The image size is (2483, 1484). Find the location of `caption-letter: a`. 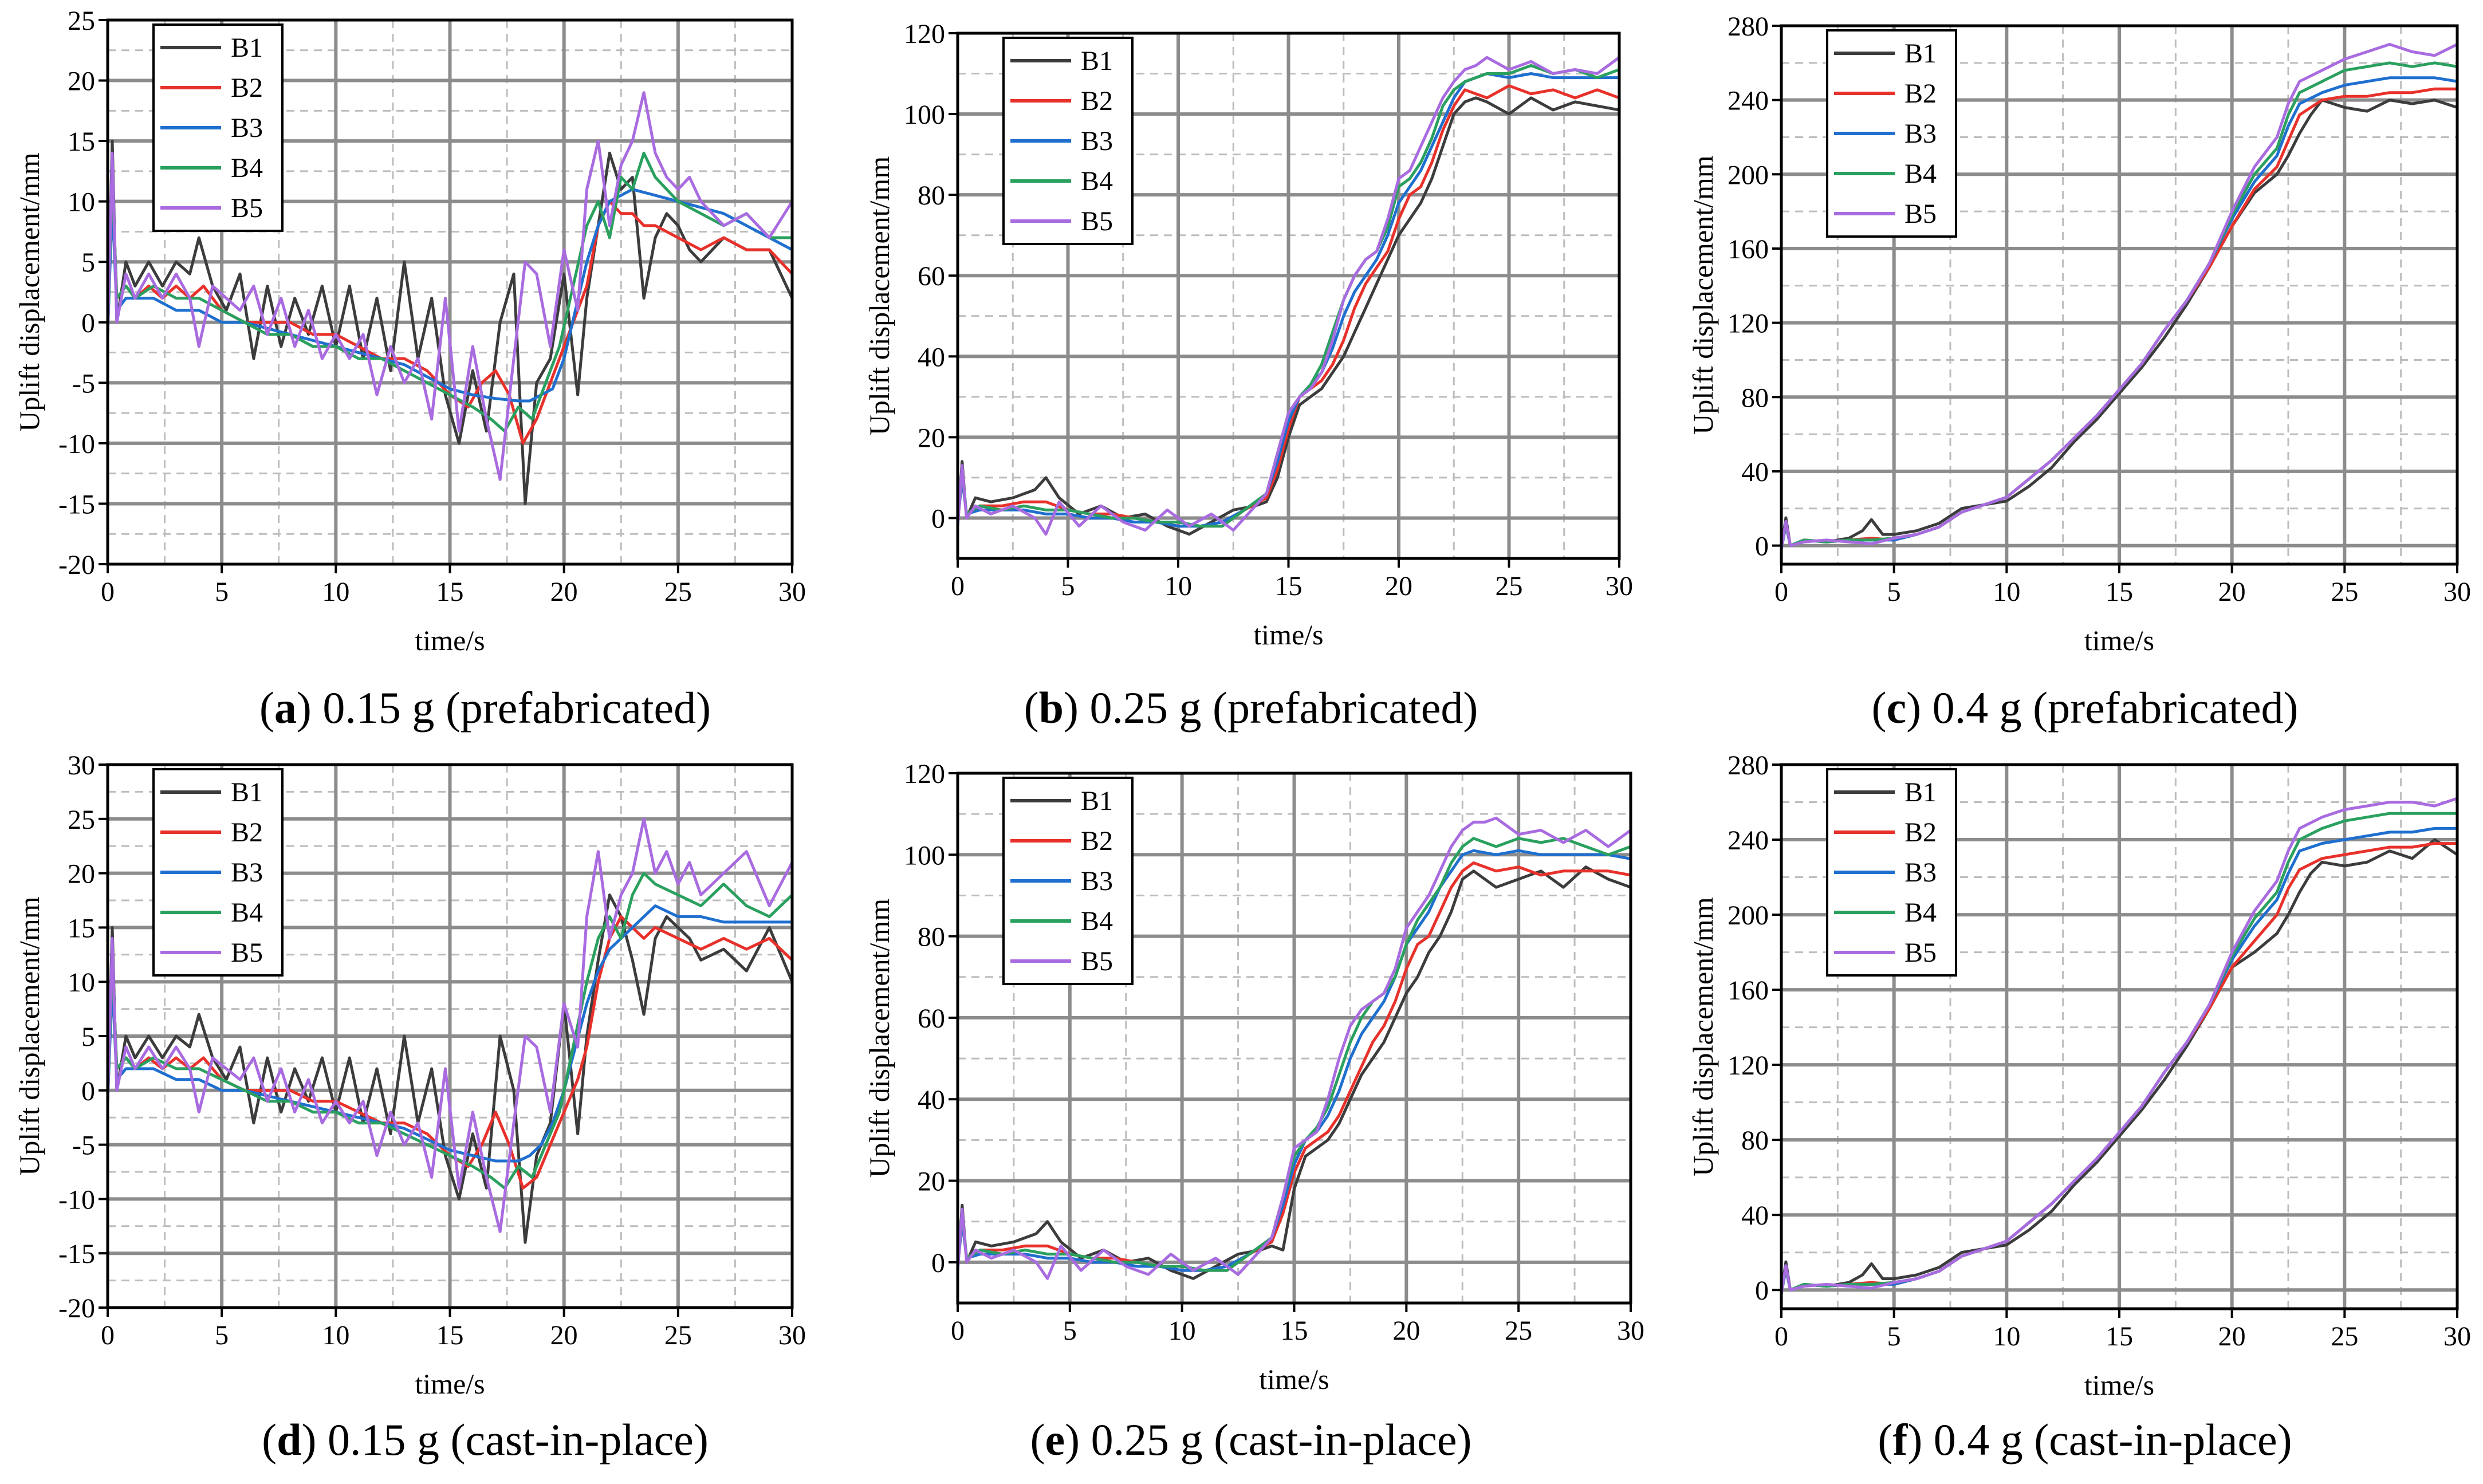

caption-letter: a is located at coordinates (285, 708).